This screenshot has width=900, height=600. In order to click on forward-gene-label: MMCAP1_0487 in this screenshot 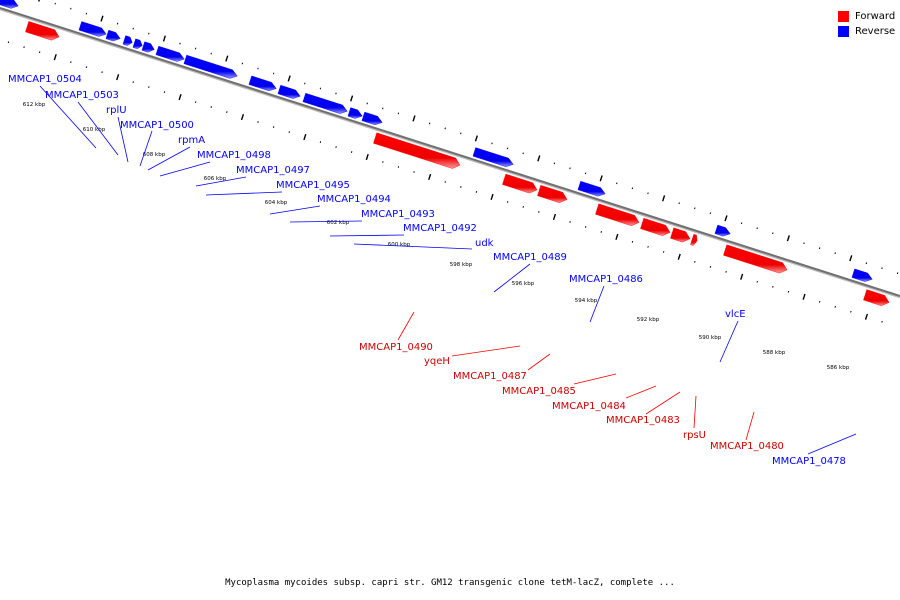, I will do `click(490, 376)`.